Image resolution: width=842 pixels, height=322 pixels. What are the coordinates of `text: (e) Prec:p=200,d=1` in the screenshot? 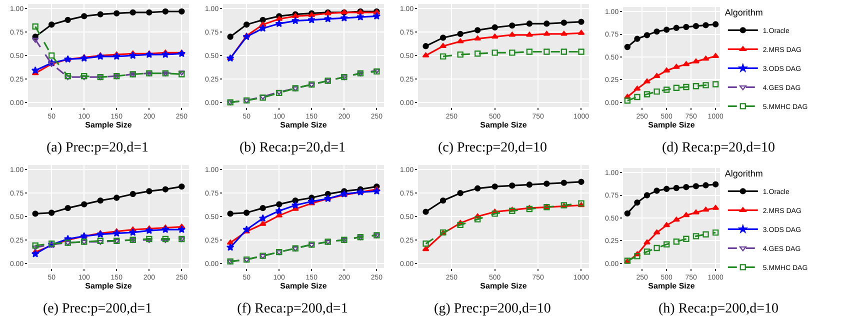 It's located at (97, 308).